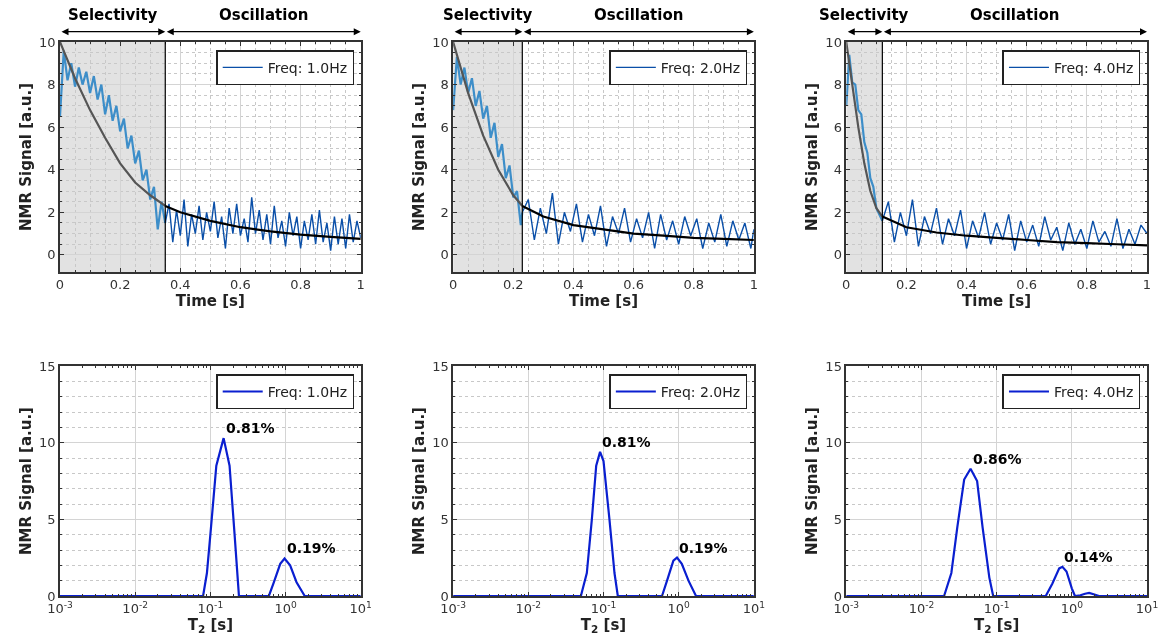 This screenshot has width=1168, height=639. I want to click on annotation: 0.86%, so click(997, 459).